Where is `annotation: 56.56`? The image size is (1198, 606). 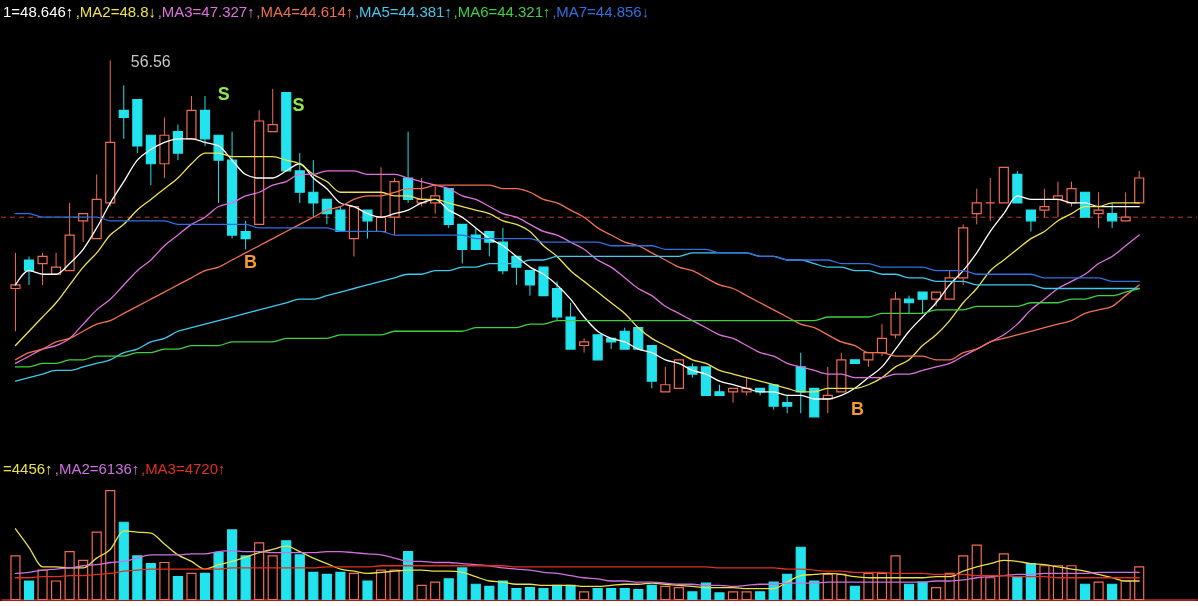 annotation: 56.56 is located at coordinates (150, 62).